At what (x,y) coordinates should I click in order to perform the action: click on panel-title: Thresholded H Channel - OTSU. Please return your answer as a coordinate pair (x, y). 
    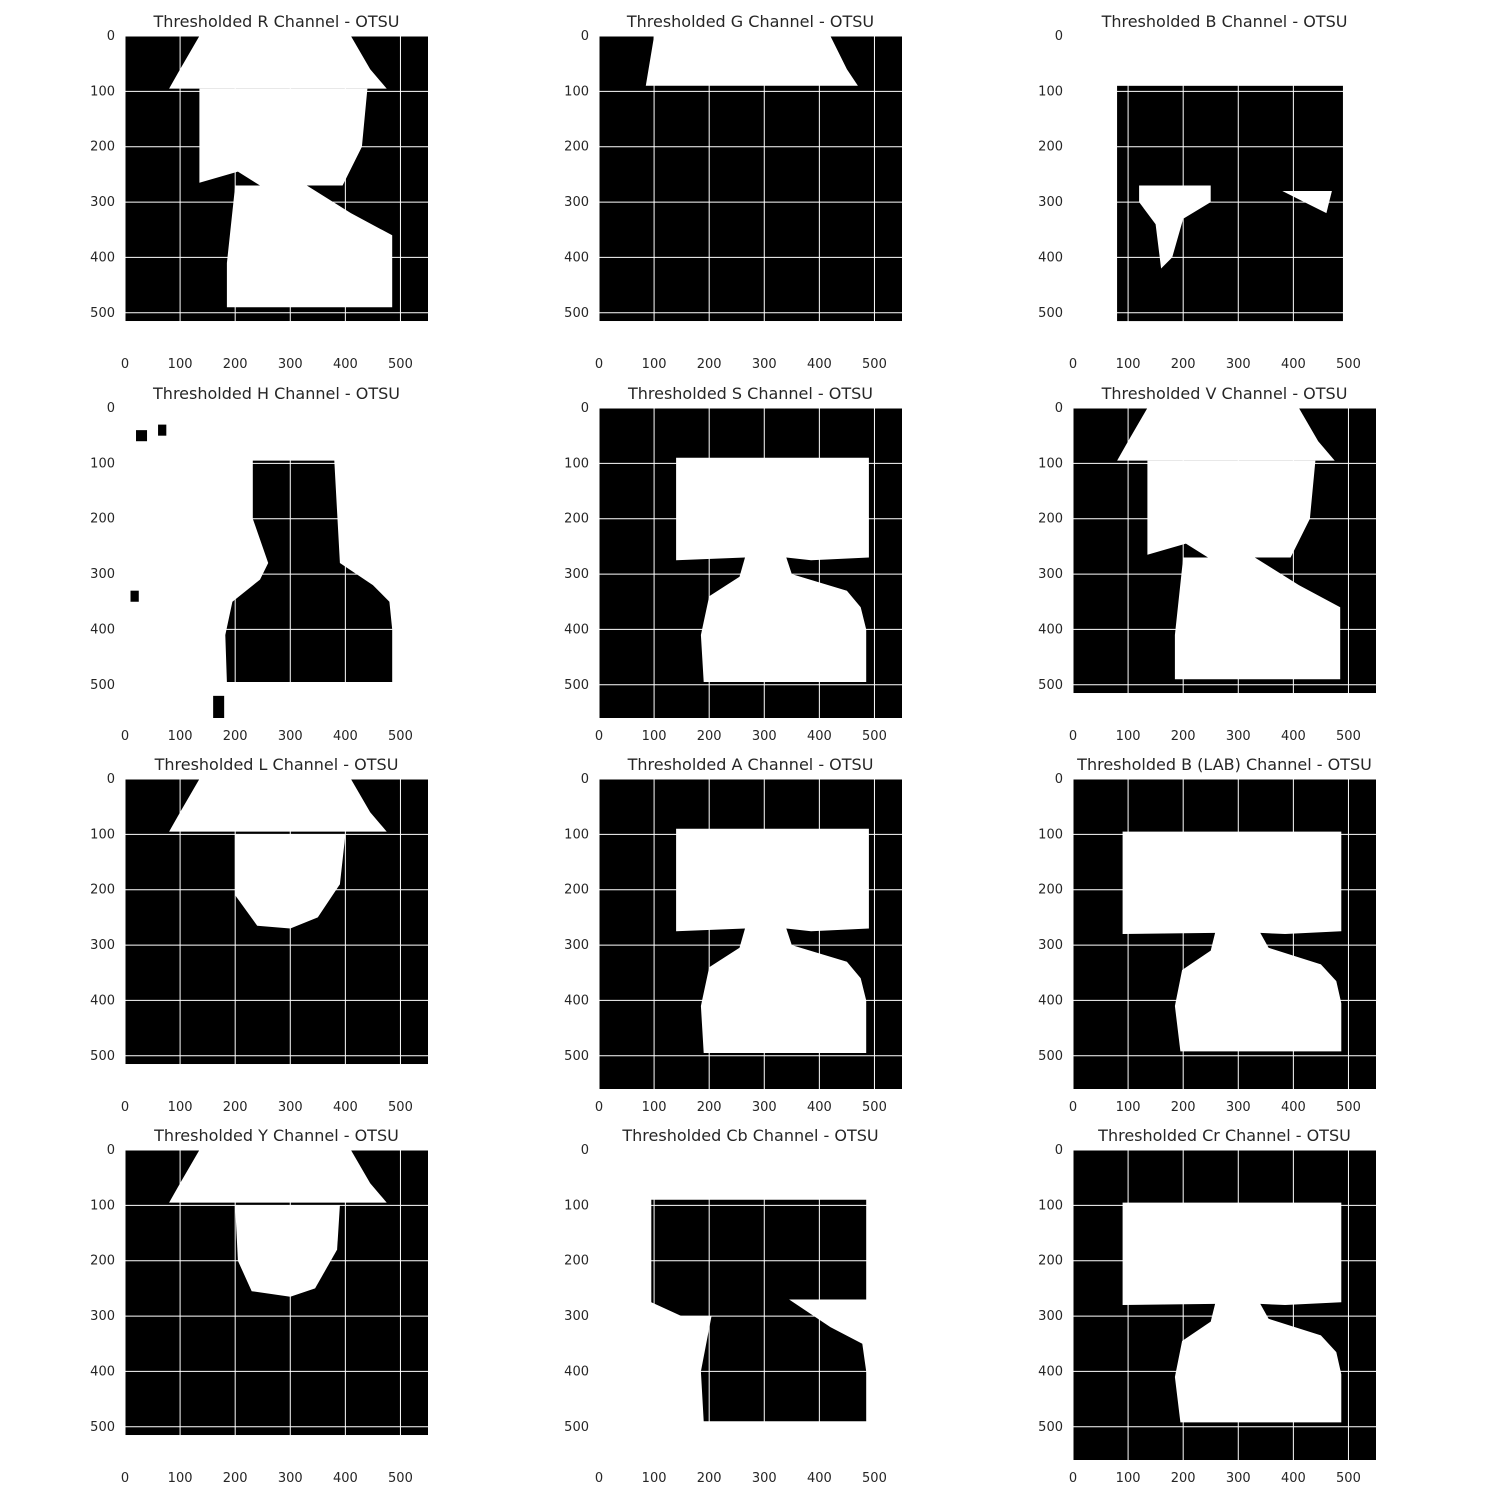
    Looking at the image, I should click on (276, 393).